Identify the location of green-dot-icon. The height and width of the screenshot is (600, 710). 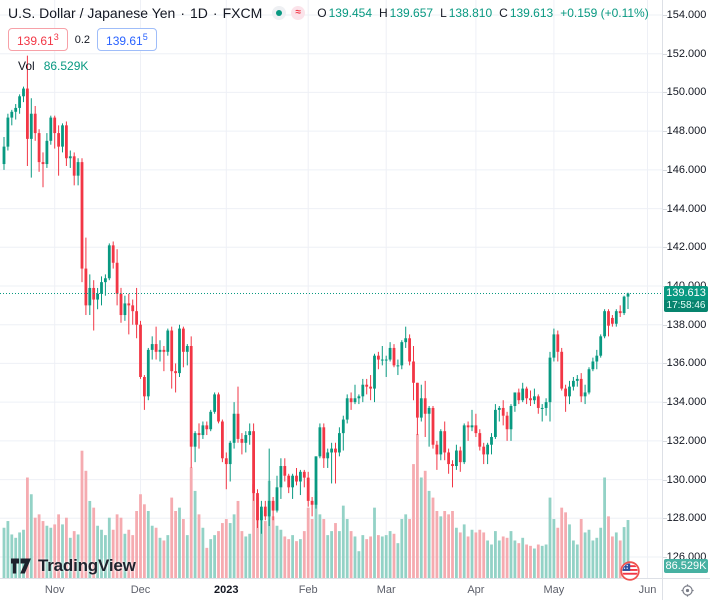
(279, 13).